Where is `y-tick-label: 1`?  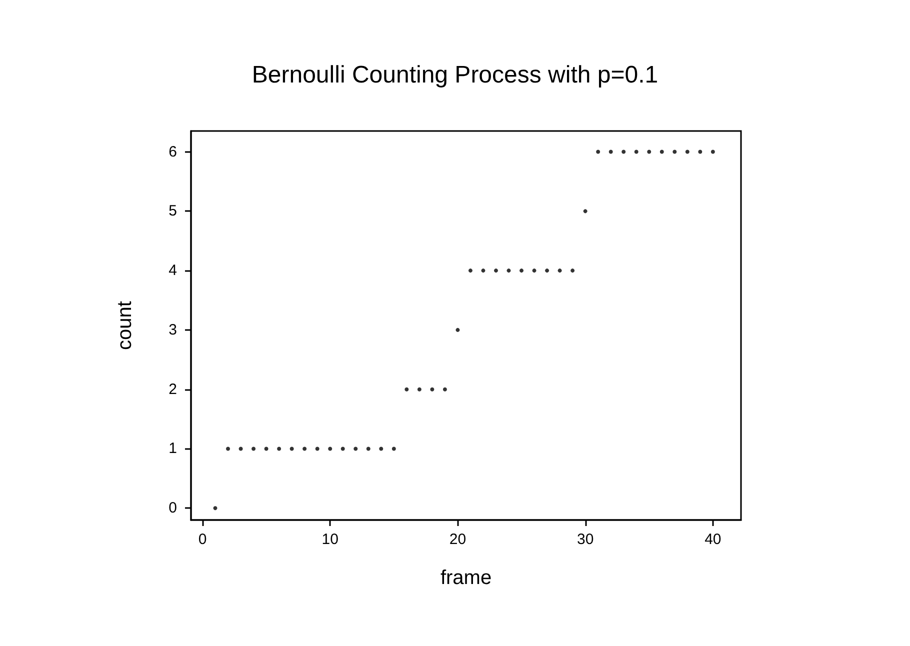
y-tick-label: 1 is located at coordinates (172, 449).